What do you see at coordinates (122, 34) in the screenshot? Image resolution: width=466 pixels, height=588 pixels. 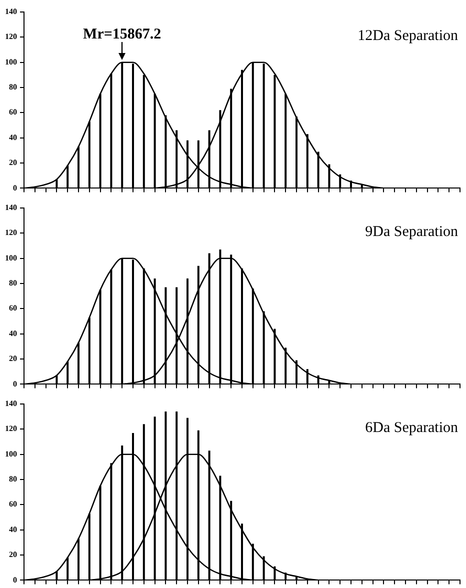 I see `annotation: Mr=15867.2` at bounding box center [122, 34].